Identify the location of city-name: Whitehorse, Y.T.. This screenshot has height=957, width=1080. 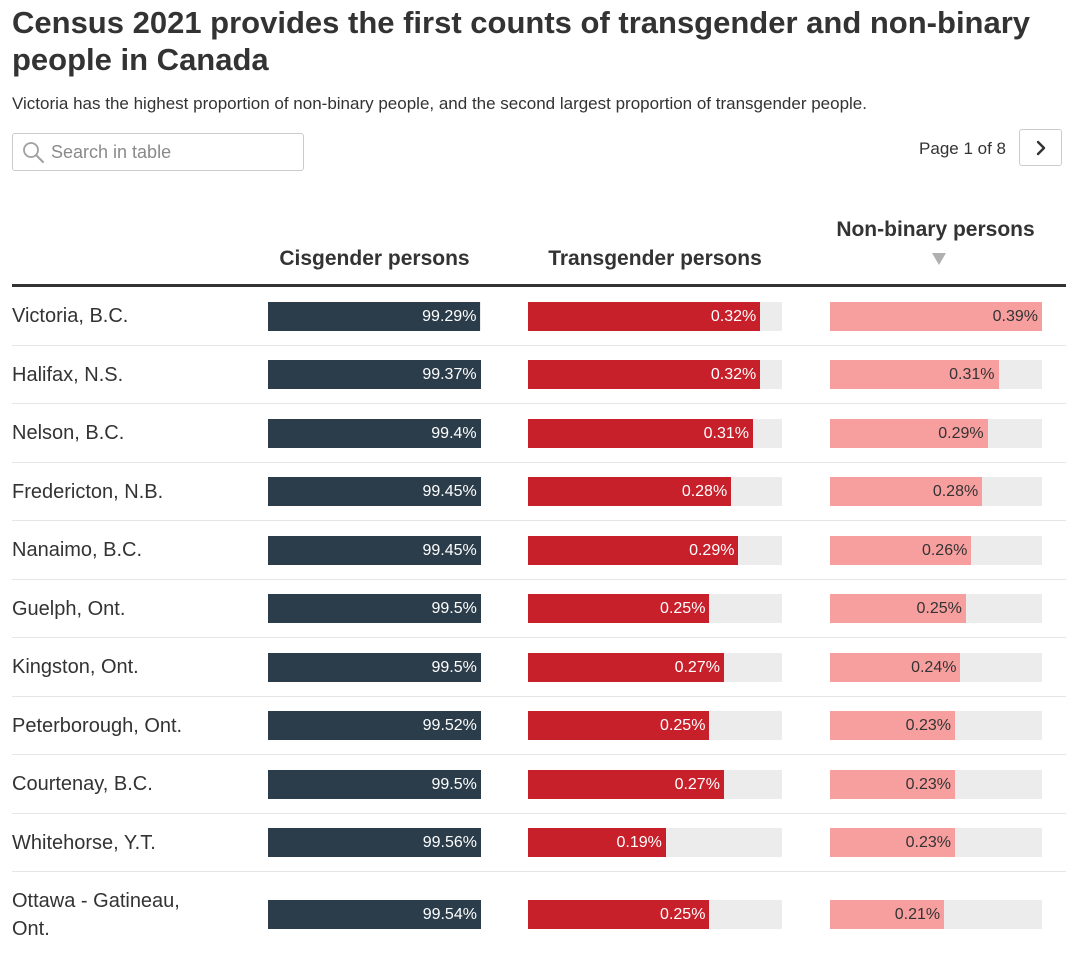
(84, 842).